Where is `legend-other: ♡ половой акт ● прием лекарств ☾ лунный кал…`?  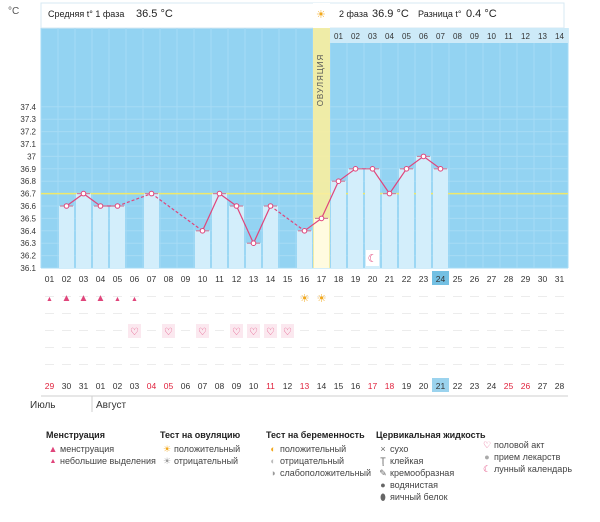
legend-other: ♡ половой акт ● прием лекарств ☾ лунный кал… is located at coordinates (526, 457).